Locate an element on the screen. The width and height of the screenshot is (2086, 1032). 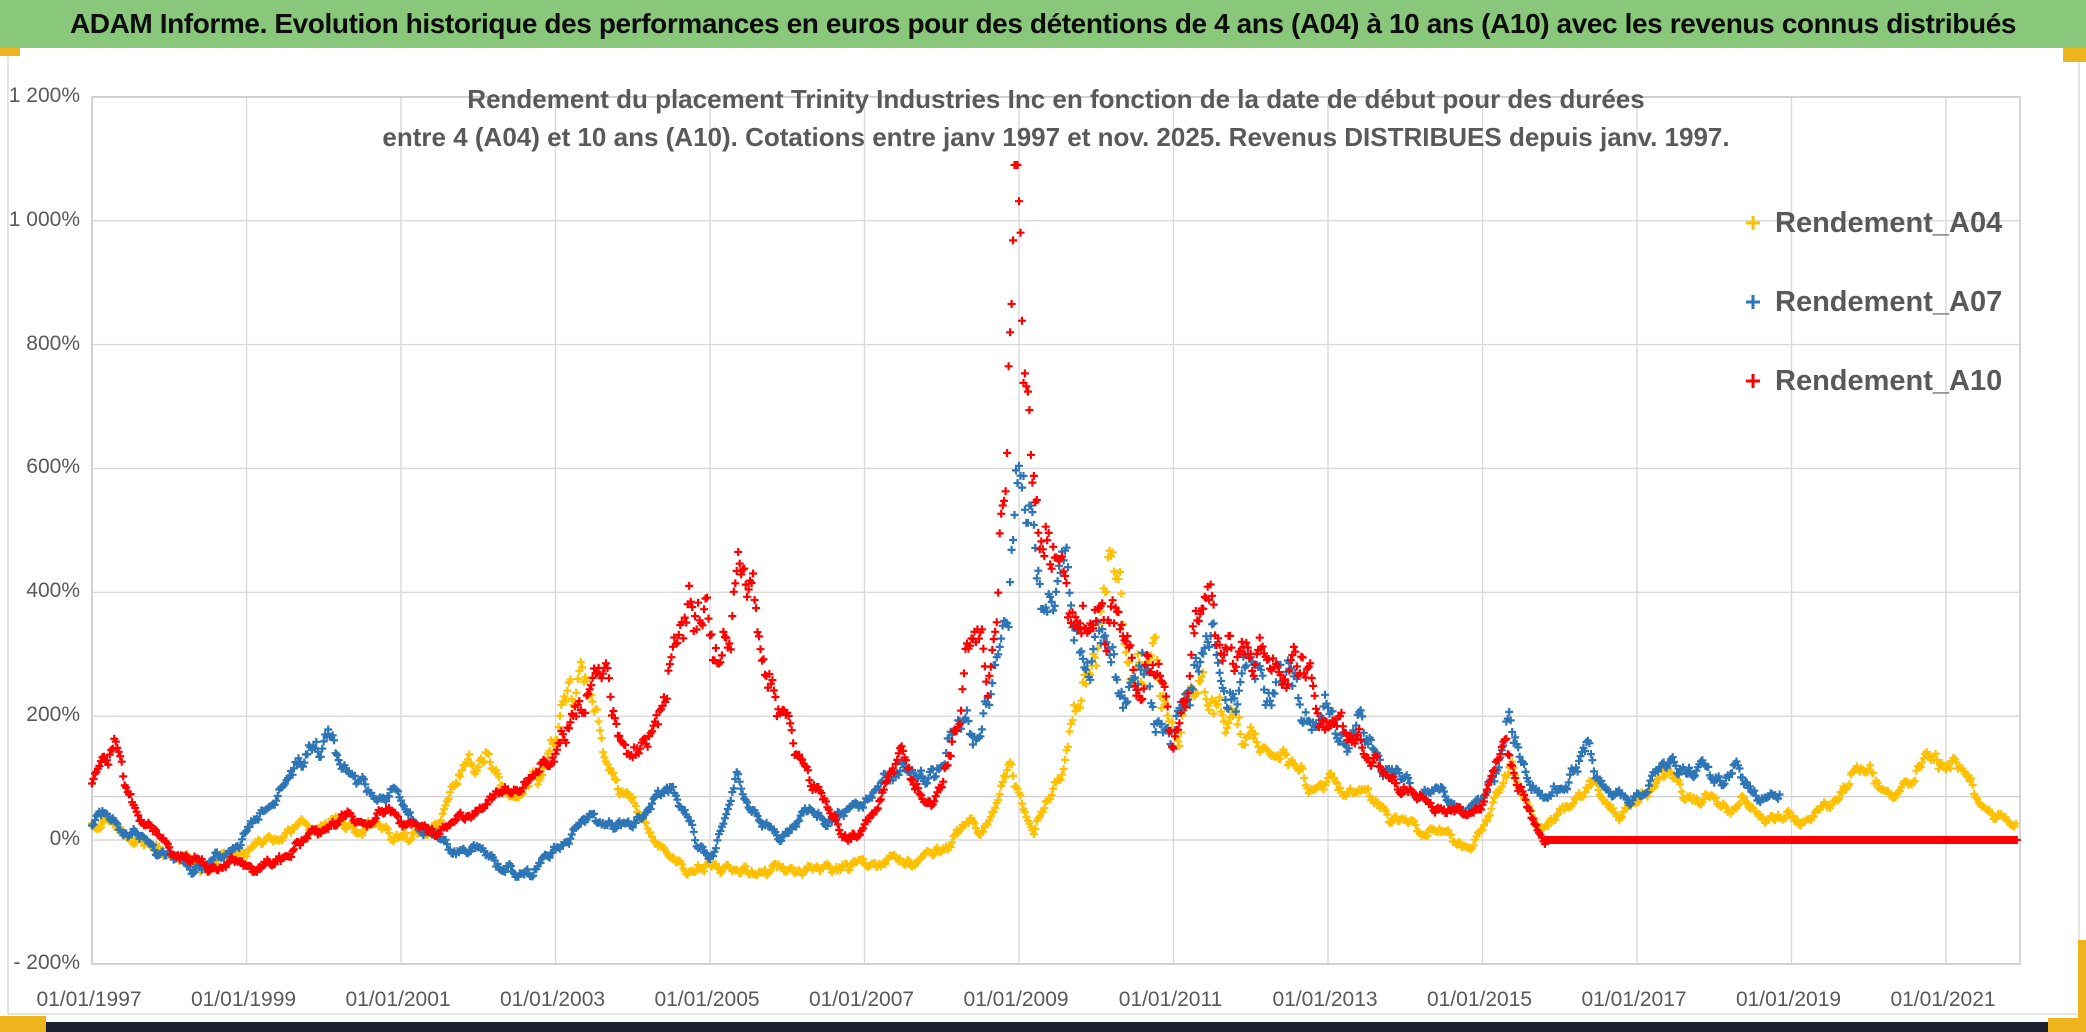
x-tick-label: 01/01/2011 is located at coordinates (1170, 999).